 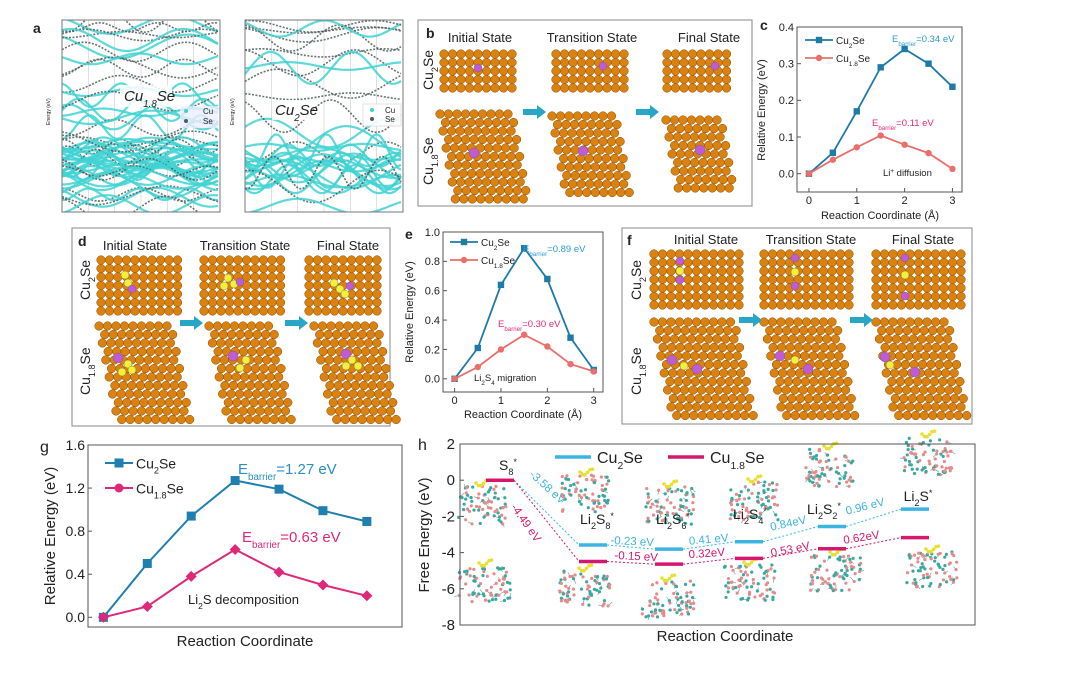 I want to click on sulfur-atom, so click(x=669, y=578).